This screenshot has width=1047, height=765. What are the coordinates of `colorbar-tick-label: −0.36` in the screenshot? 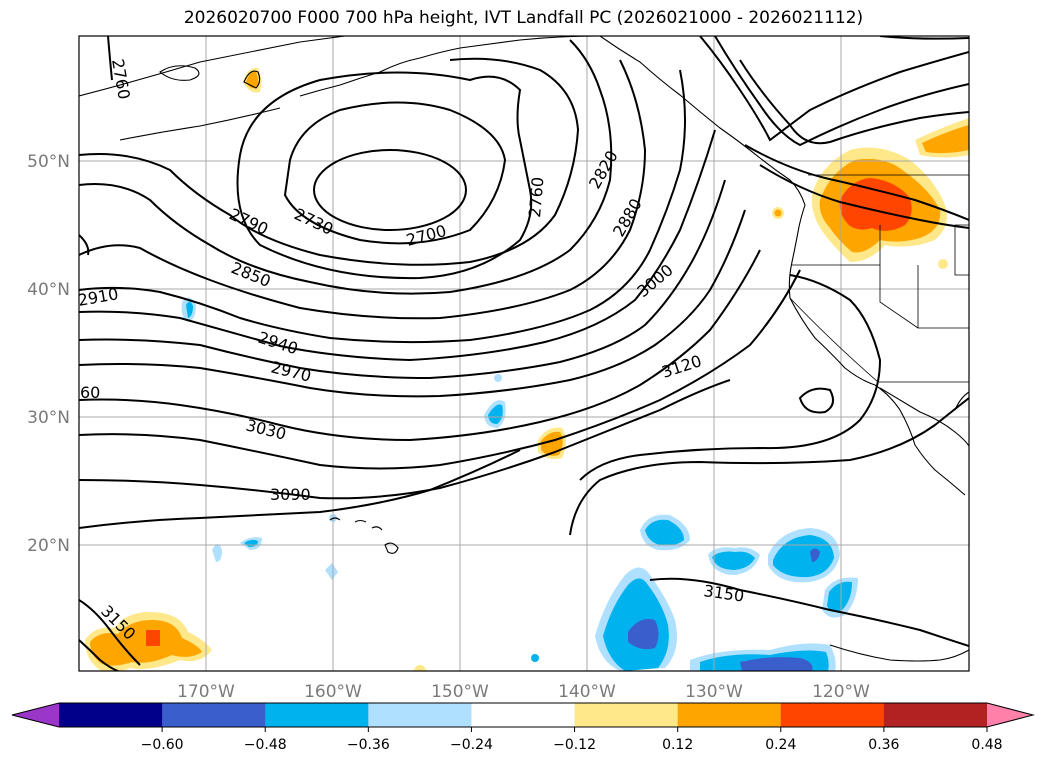 It's located at (368, 745).